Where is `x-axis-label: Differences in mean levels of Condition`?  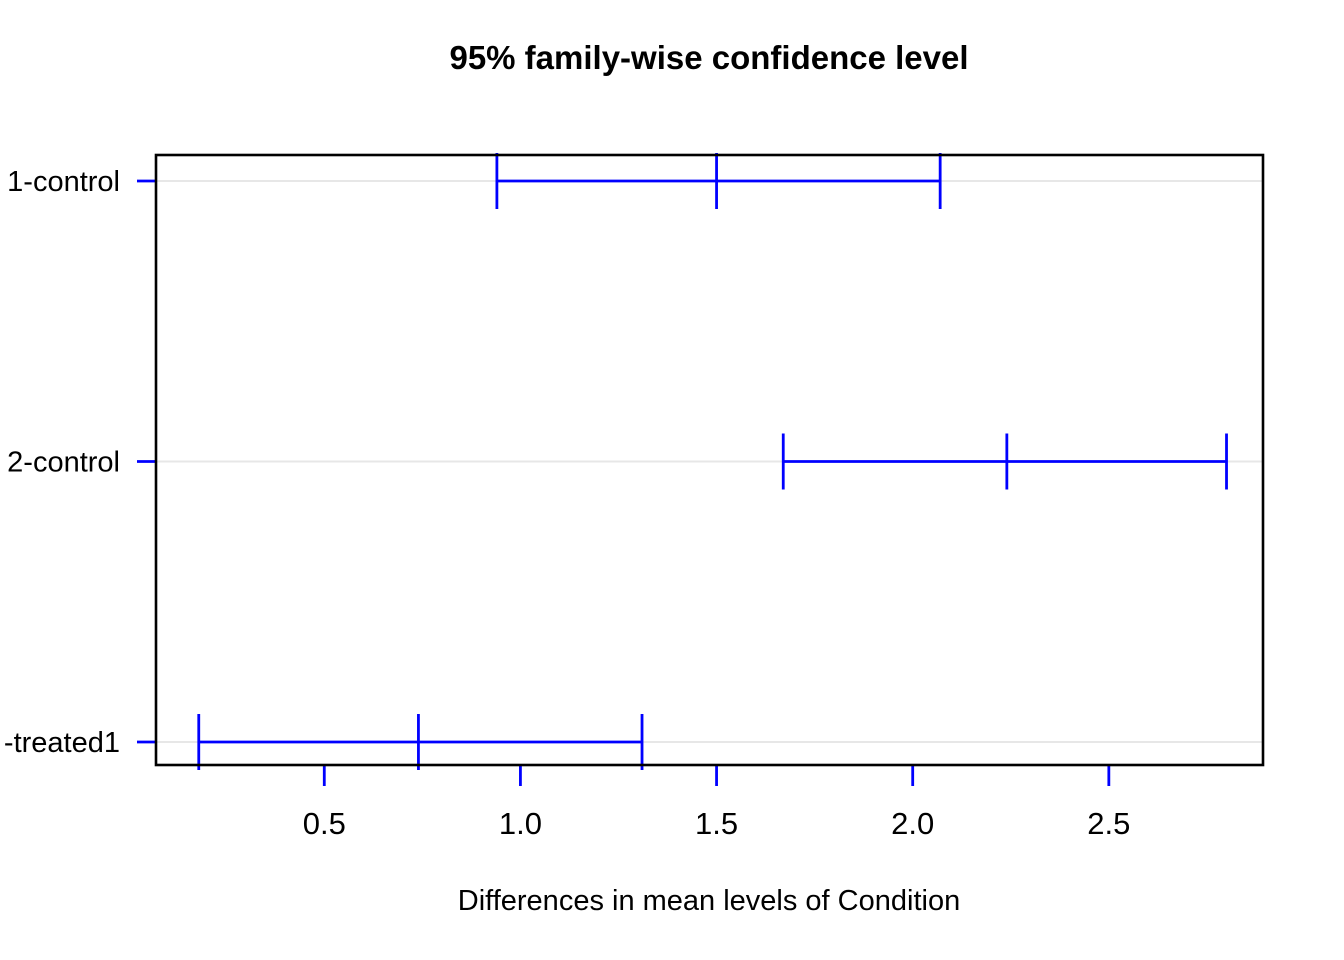
x-axis-label: Differences in mean levels of Condition is located at coordinates (709, 901).